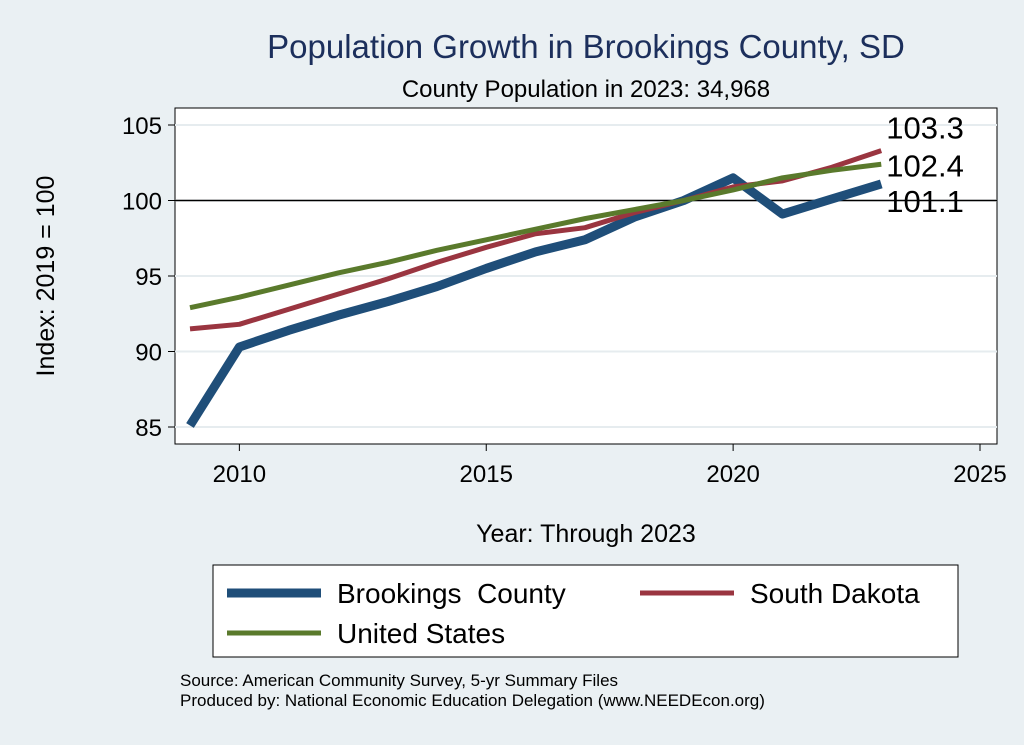 The height and width of the screenshot is (745, 1024). I want to click on legend-label-united-states: United States, so click(421, 633).